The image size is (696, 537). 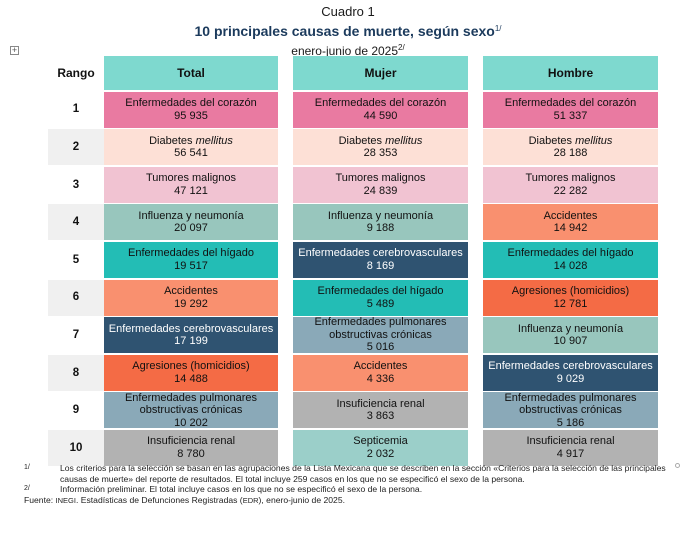 What do you see at coordinates (191, 140) in the screenshot?
I see `cause-name: Diabetes mellitus` at bounding box center [191, 140].